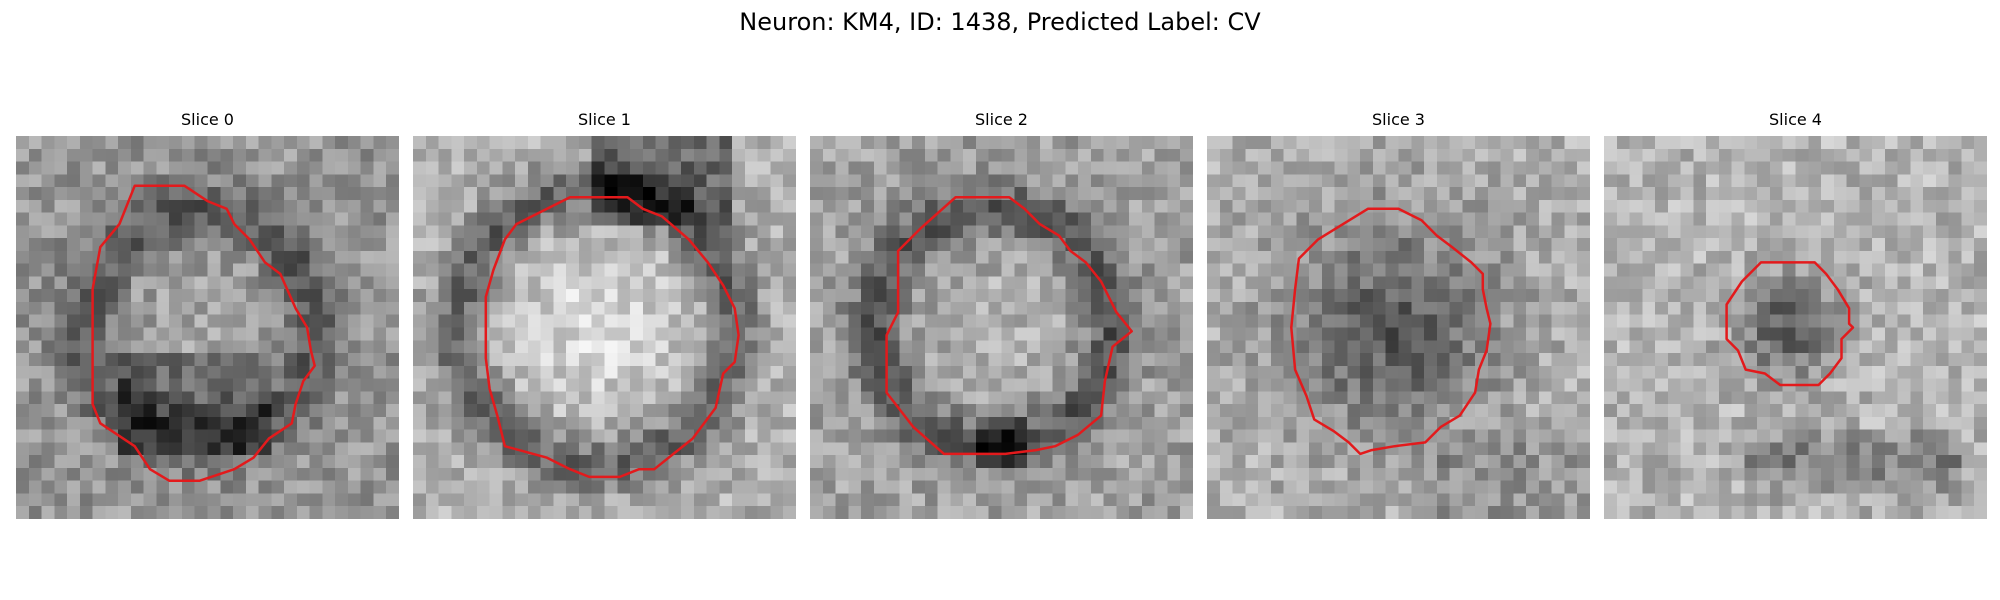  What do you see at coordinates (1009, 326) in the screenshot?
I see `slice-2-contour` at bounding box center [1009, 326].